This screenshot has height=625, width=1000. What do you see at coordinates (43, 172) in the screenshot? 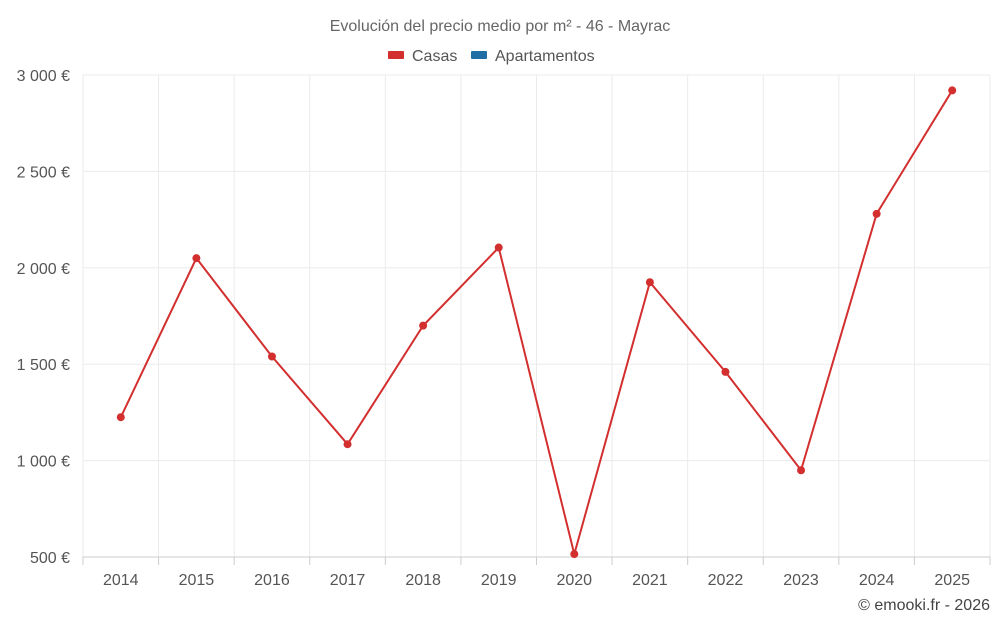
I see `y-tick-label: 2 500 €` at bounding box center [43, 172].